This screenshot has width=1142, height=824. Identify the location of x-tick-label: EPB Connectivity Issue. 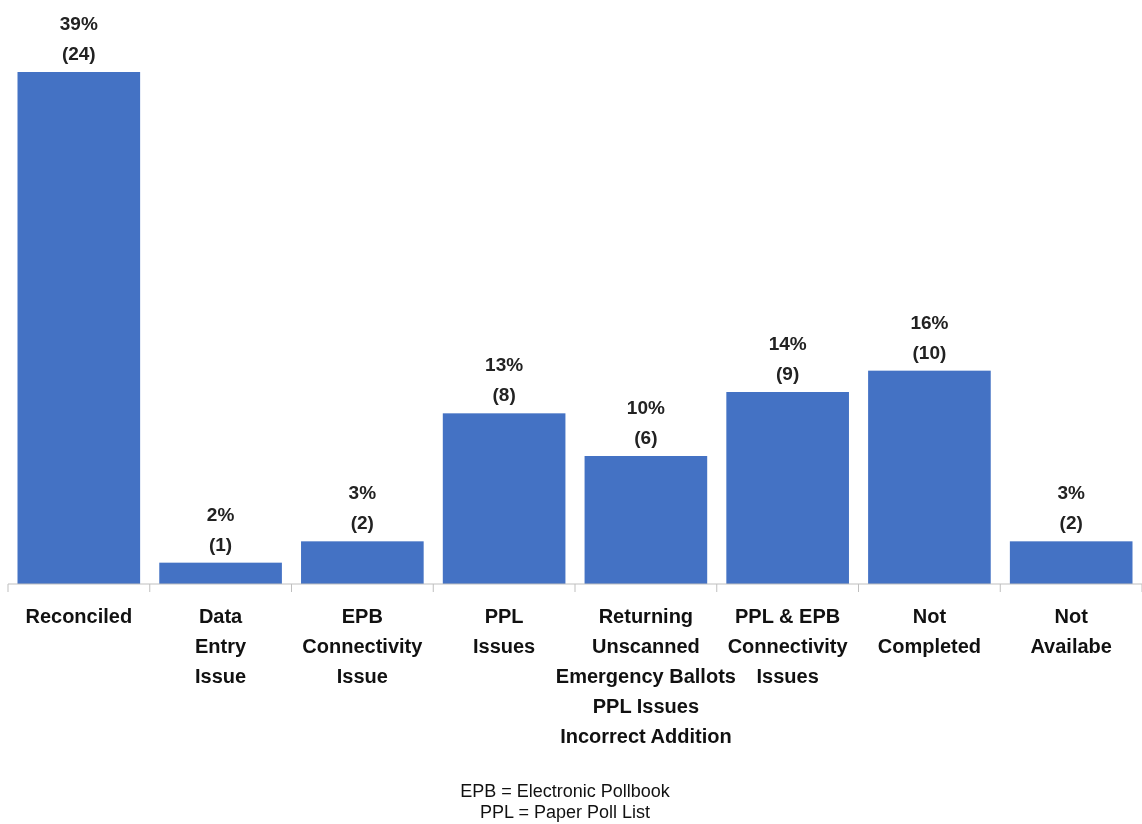
(363, 646).